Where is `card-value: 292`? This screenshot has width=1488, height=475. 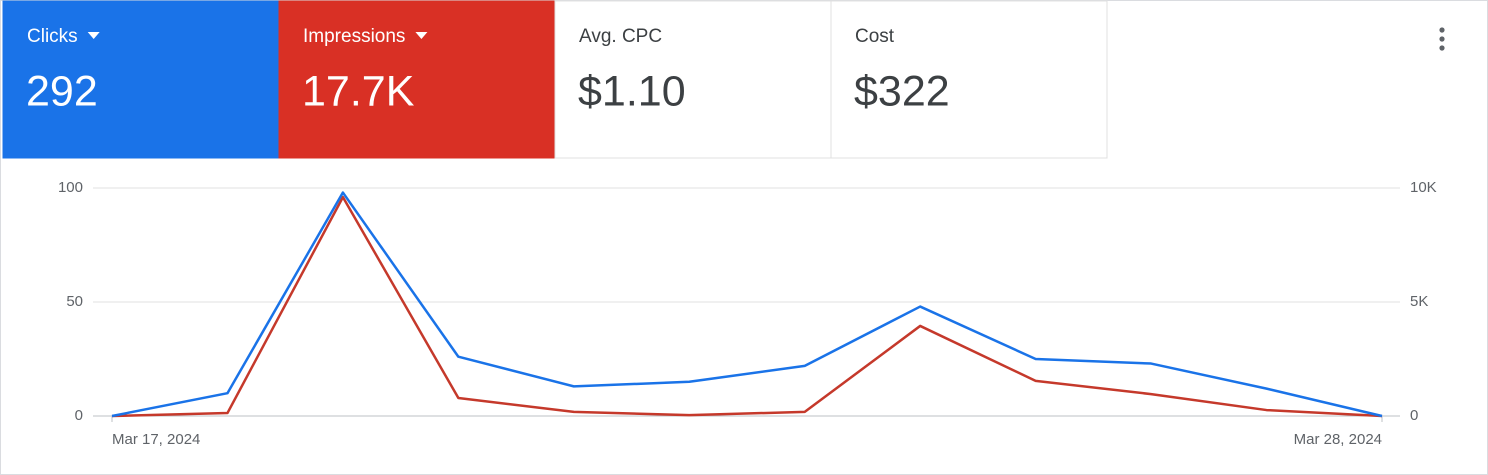 card-value: 292 is located at coordinates (62, 91).